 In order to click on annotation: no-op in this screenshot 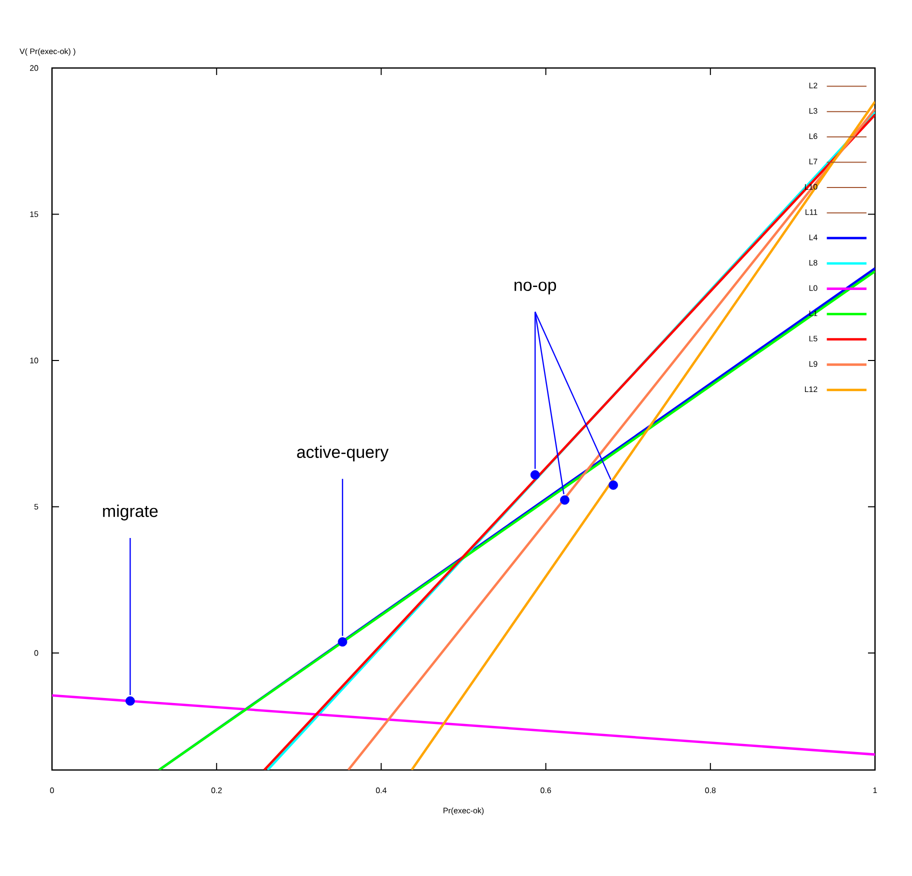, I will do `click(535, 288)`.